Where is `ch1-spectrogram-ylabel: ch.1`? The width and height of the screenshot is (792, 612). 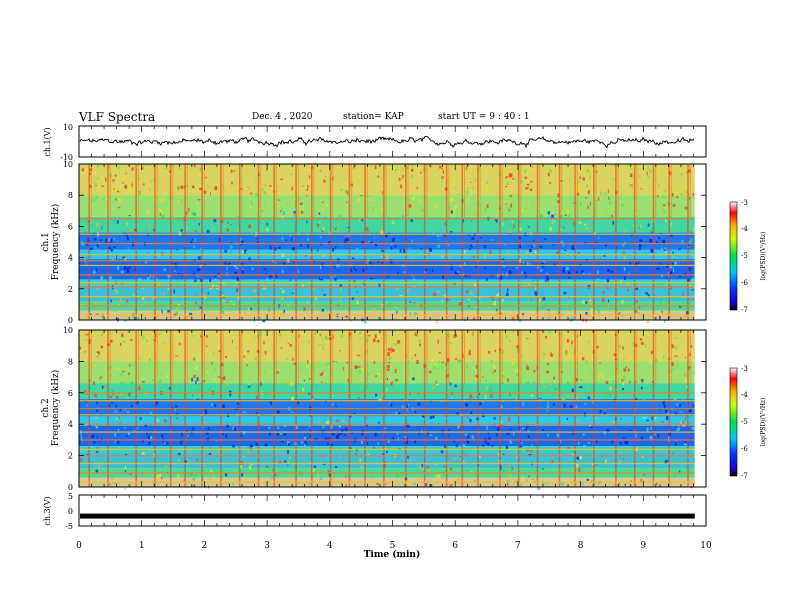
ch1-spectrogram-ylabel: ch.1 is located at coordinates (46, 241).